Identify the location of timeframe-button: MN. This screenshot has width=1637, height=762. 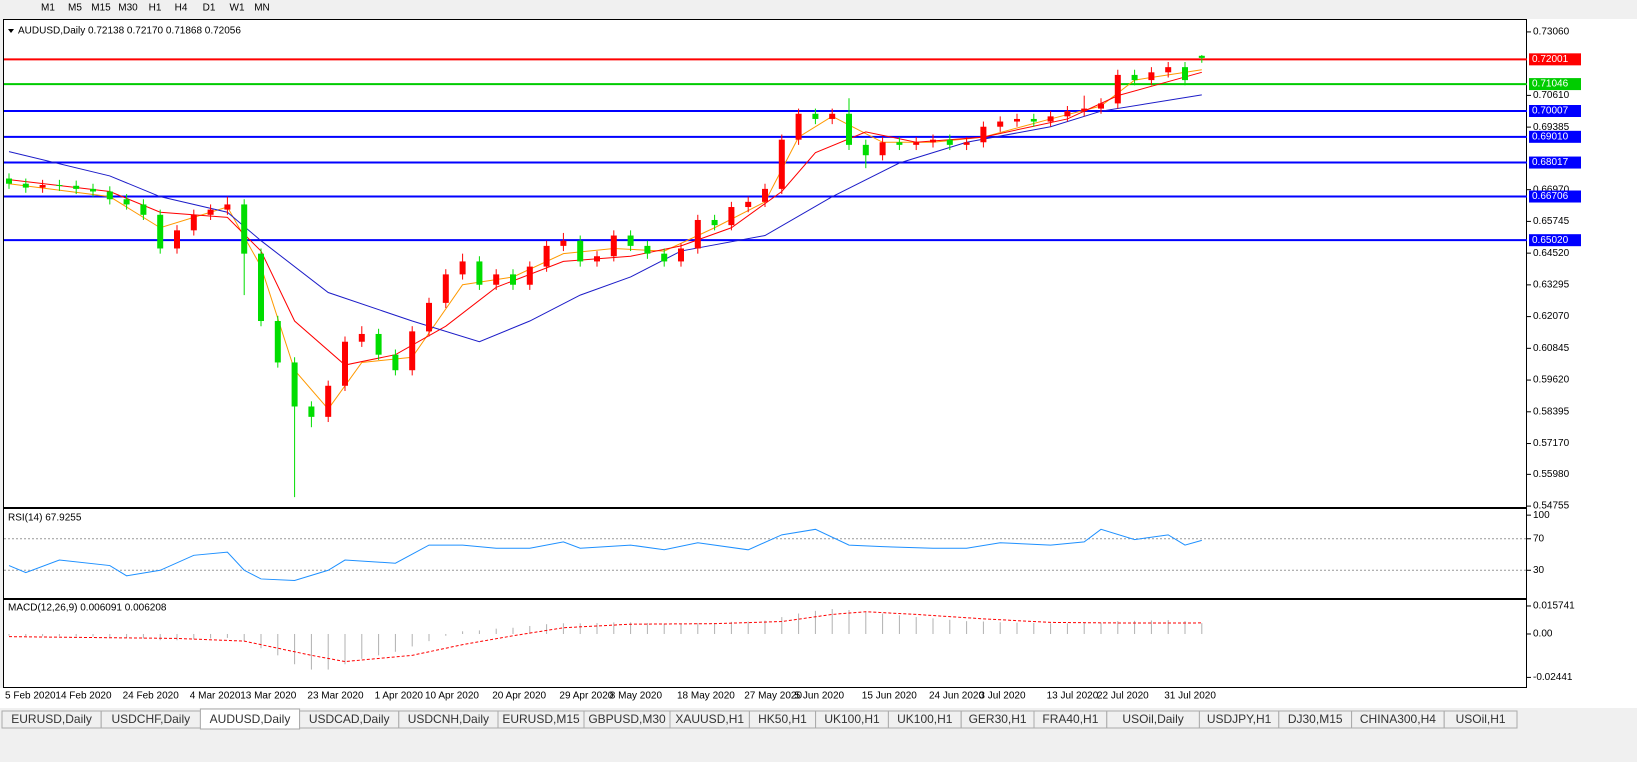
(262, 8).